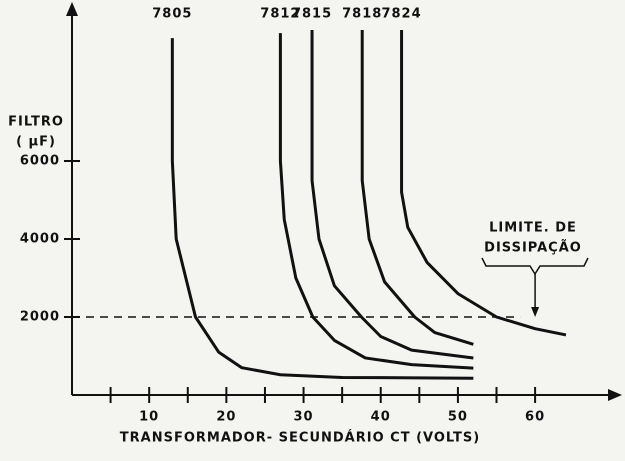  Describe the element at coordinates (36, 122) in the screenshot. I see `y-axis-label: FILTRO` at that location.